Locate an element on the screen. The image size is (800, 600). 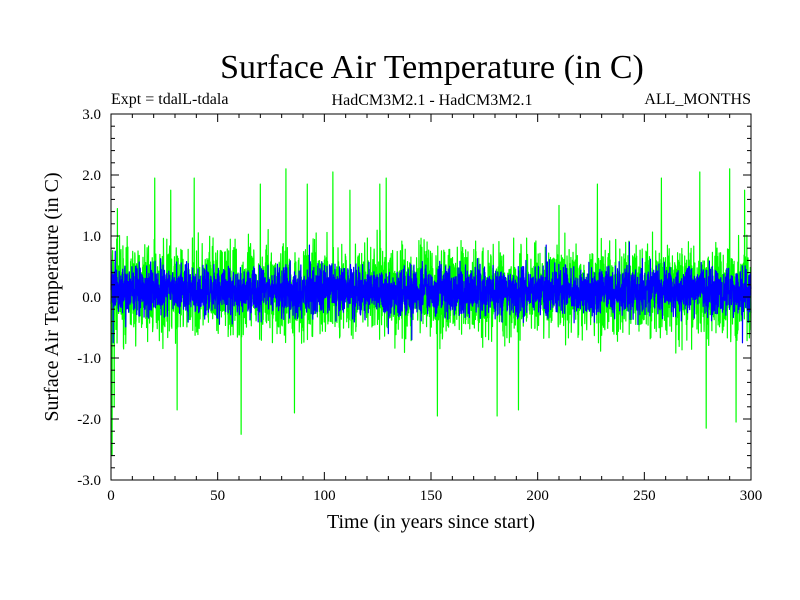
y-tick-label: 3.0 is located at coordinates (91, 115).